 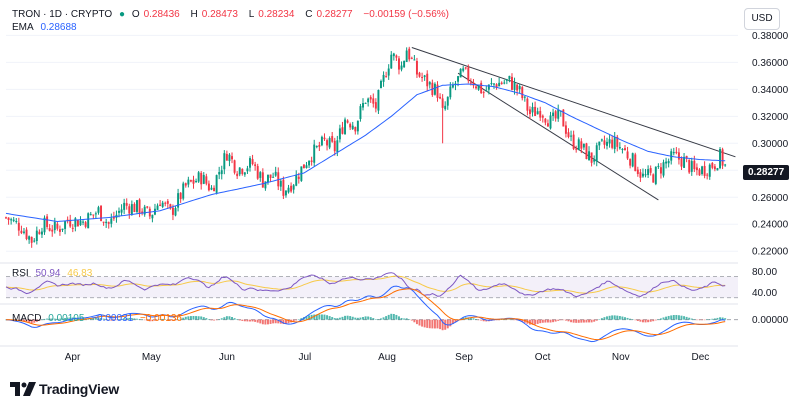 What do you see at coordinates (54, 274) in the screenshot?
I see `rsi-legend: RSI 50.94 46.83` at bounding box center [54, 274].